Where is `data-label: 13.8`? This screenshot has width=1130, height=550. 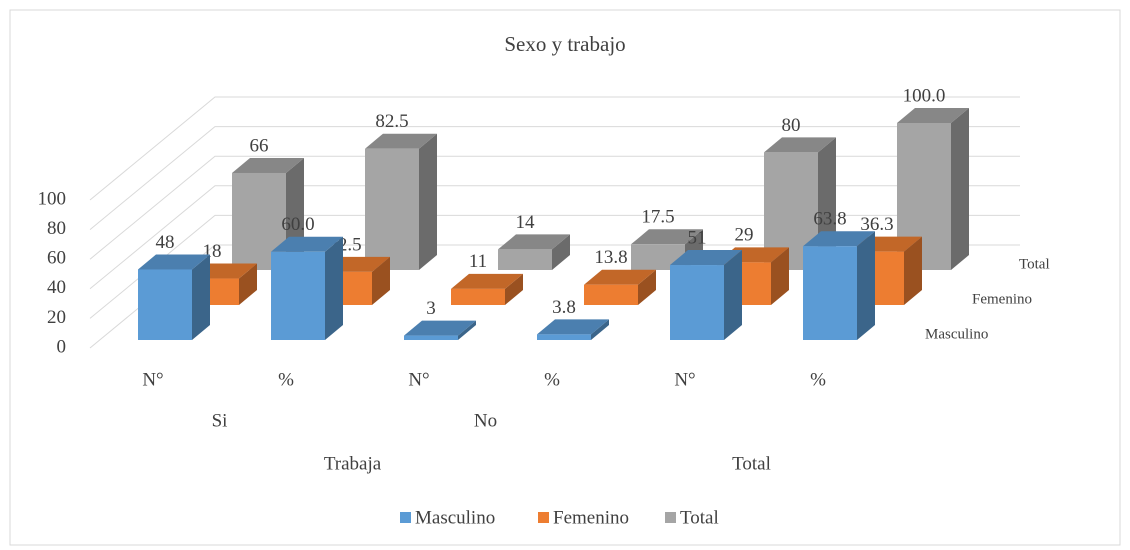 data-label: 13.8 is located at coordinates (610, 257).